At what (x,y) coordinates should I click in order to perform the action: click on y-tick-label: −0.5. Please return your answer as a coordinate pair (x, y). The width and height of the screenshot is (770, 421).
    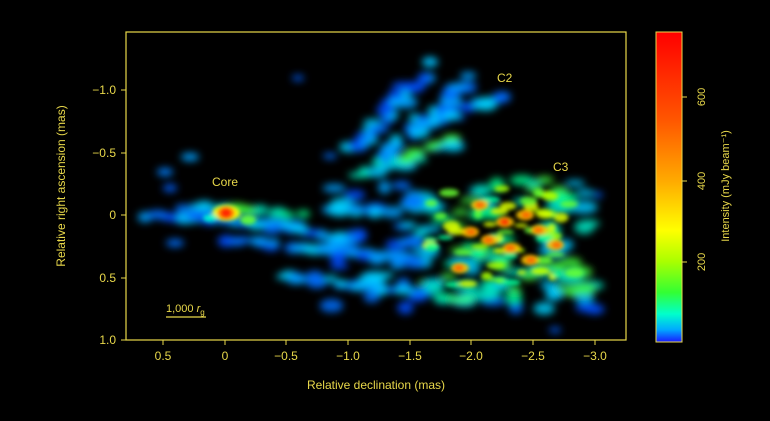
    Looking at the image, I should click on (104, 153).